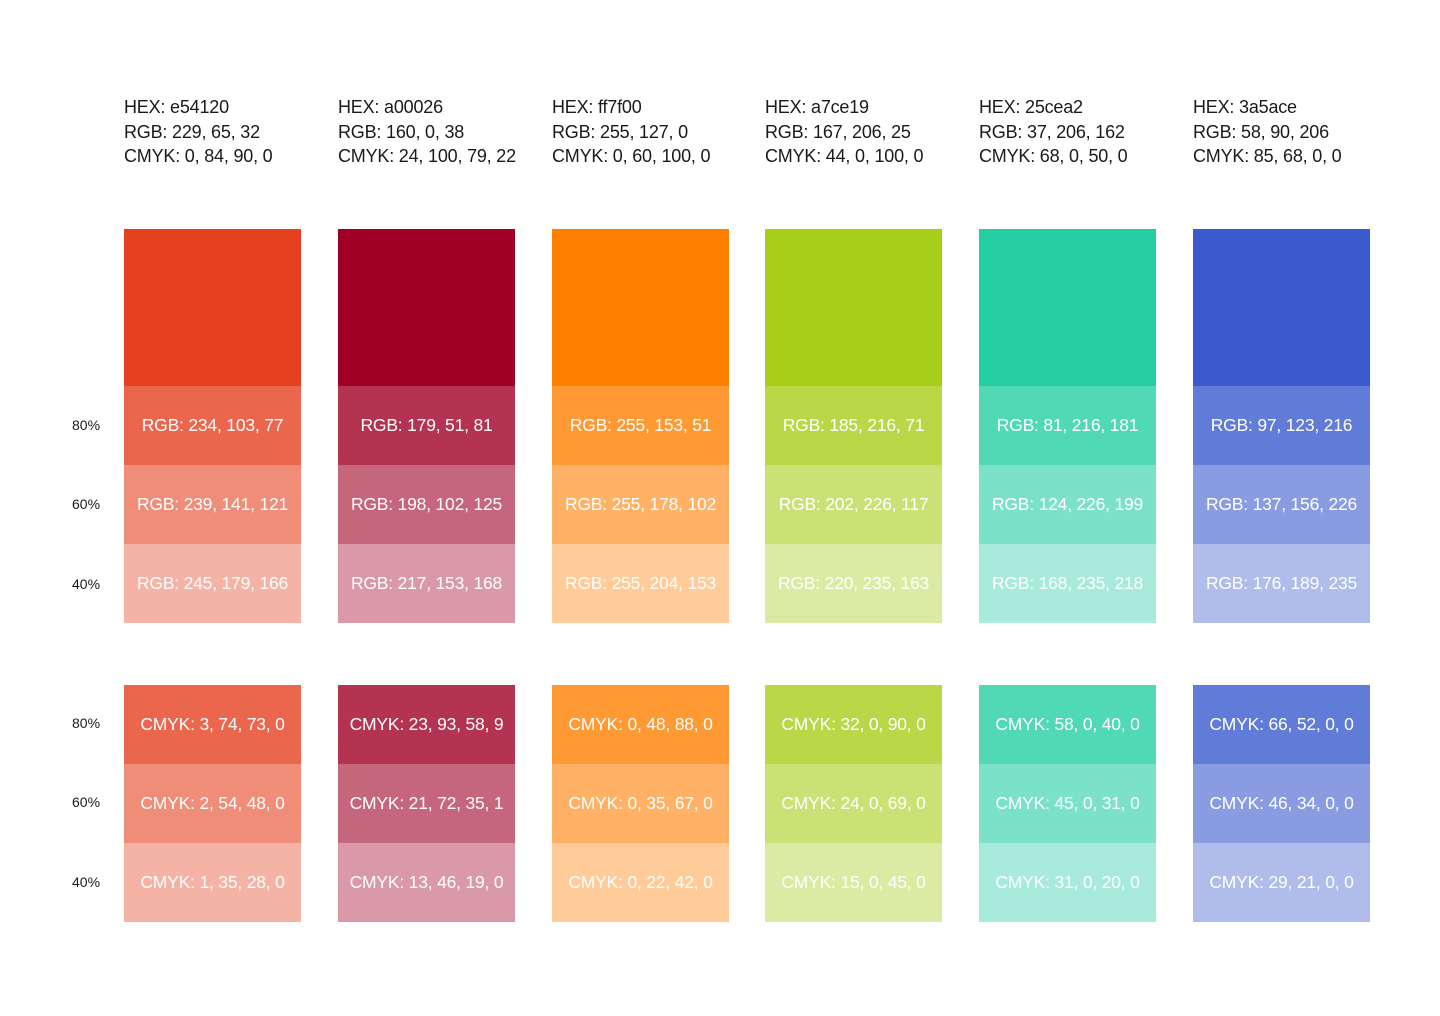 The width and height of the screenshot is (1440, 1016). I want to click on cmyk-label: CMYK: 44, 0, 100, 0, so click(844, 156).